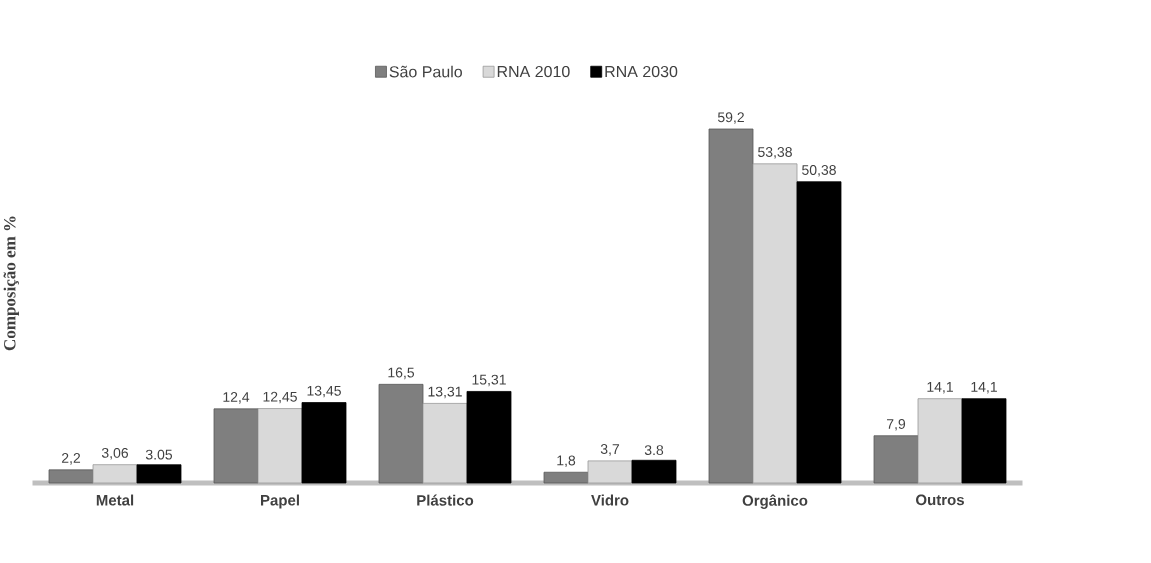  I want to click on data-label: 15,31, so click(489, 380).